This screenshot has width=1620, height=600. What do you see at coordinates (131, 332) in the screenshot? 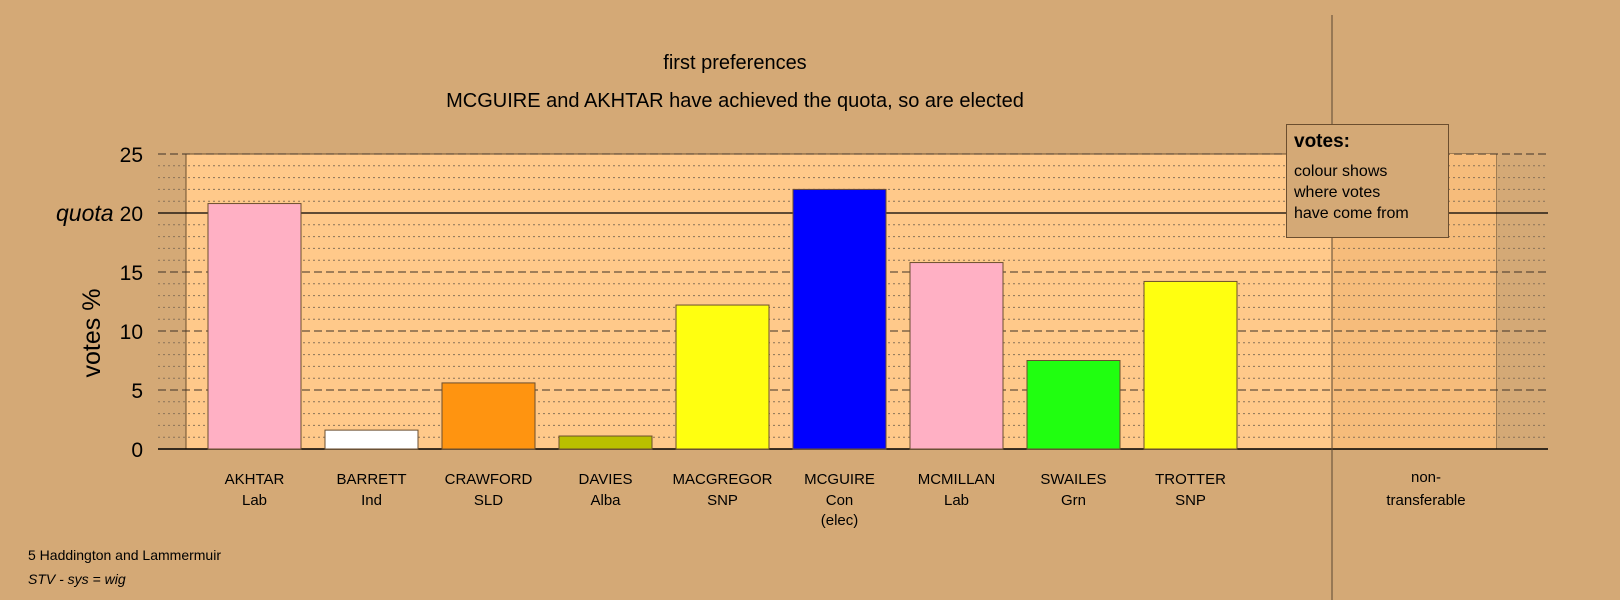
I see `y-tick-label: 10` at bounding box center [131, 332].